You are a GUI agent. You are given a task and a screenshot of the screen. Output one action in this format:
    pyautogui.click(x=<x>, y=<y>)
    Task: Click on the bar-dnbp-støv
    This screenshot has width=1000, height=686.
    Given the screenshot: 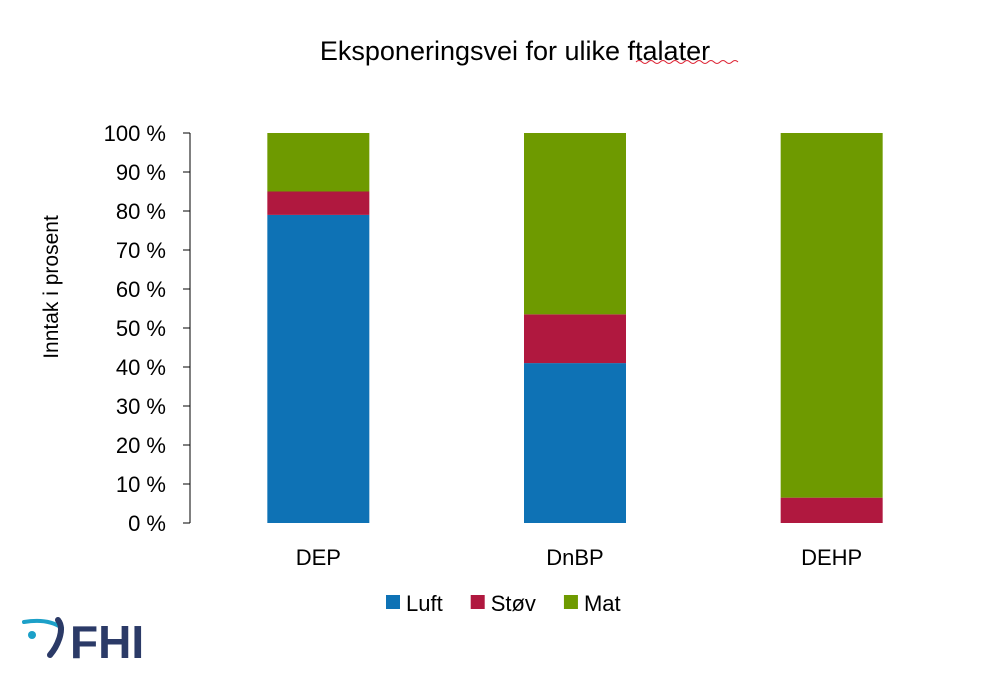 What is the action you would take?
    pyautogui.click(x=575, y=339)
    